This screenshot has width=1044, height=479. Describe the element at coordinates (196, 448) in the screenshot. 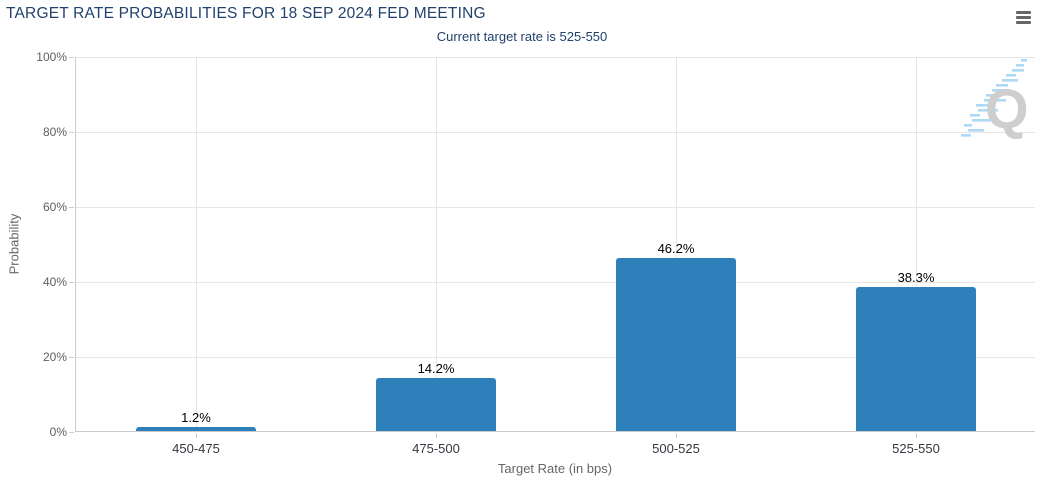

I see `x-tick-label: 450-475` at that location.